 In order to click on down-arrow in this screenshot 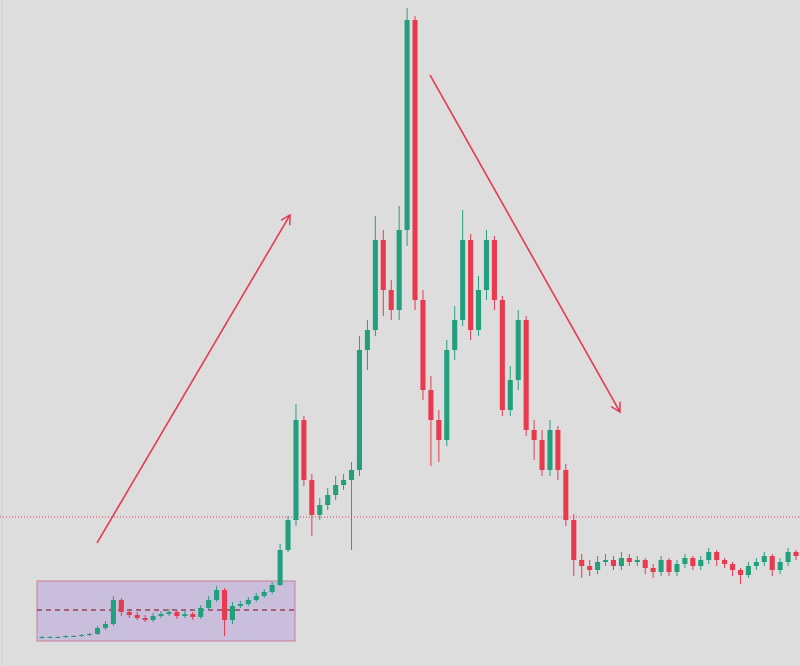, I will do `click(525, 244)`.